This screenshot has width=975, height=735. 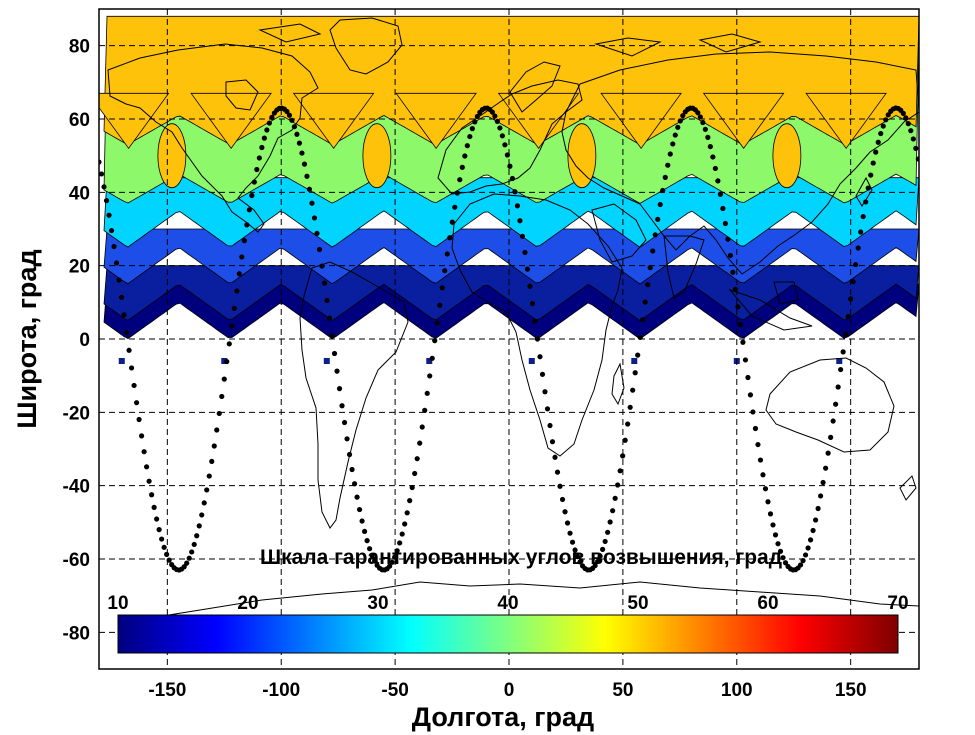 I want to click on coastline-australia, so click(x=830, y=405).